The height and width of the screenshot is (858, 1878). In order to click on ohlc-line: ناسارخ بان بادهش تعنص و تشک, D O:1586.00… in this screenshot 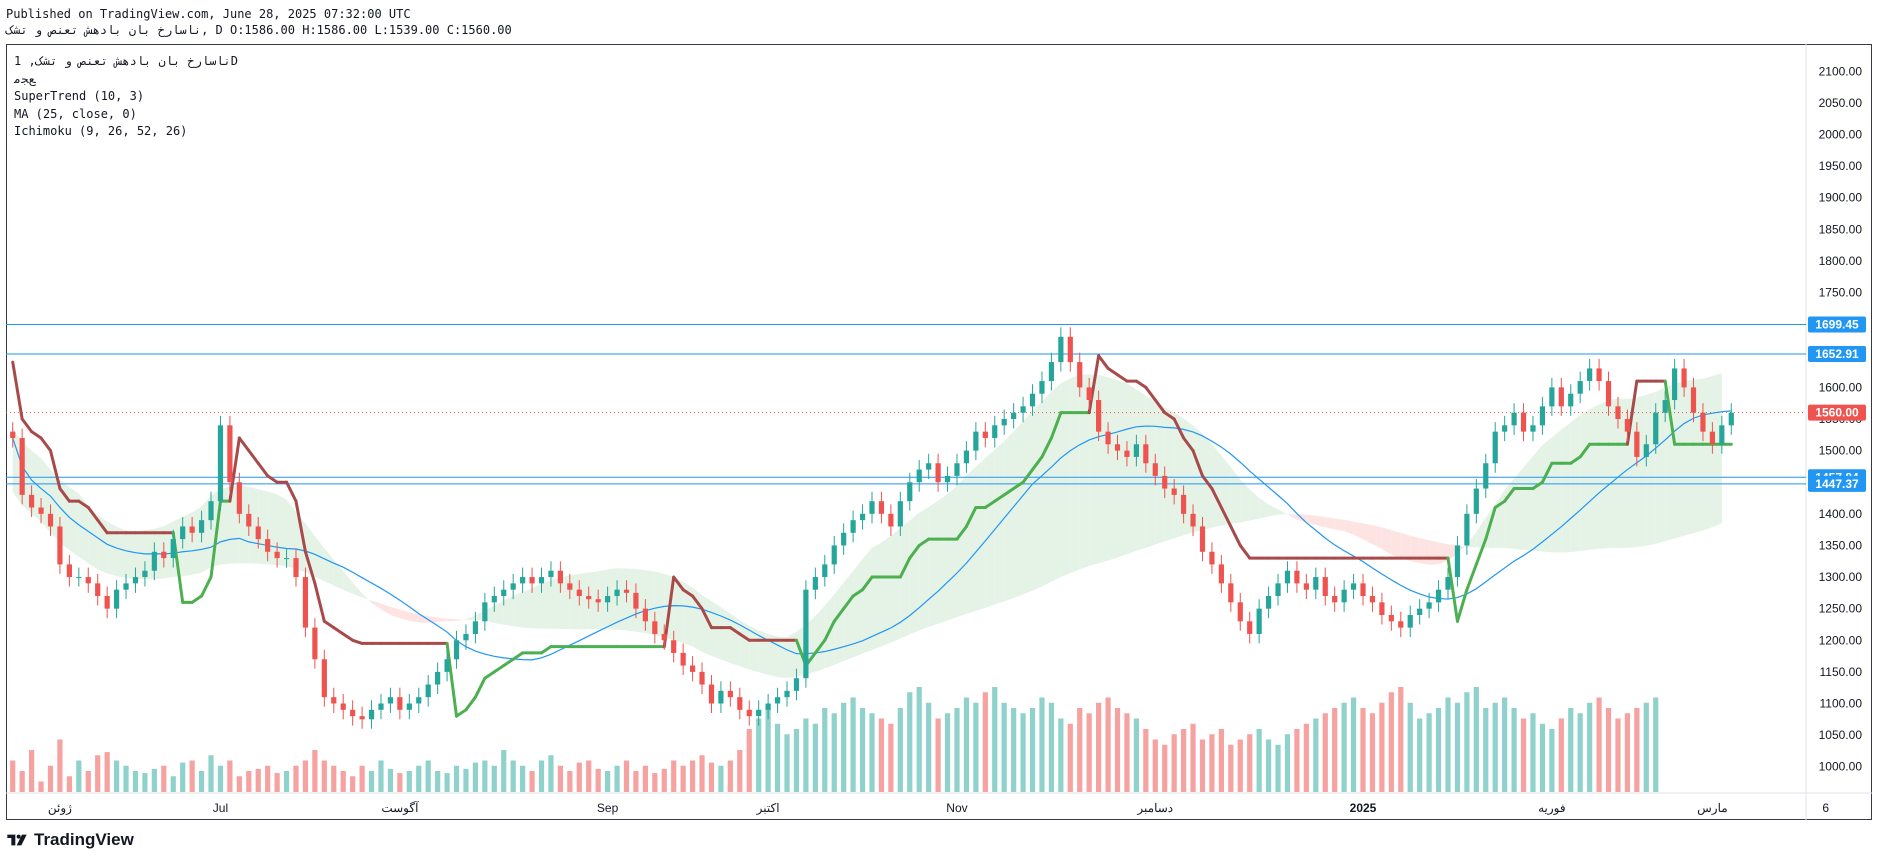, I will do `click(259, 30)`.